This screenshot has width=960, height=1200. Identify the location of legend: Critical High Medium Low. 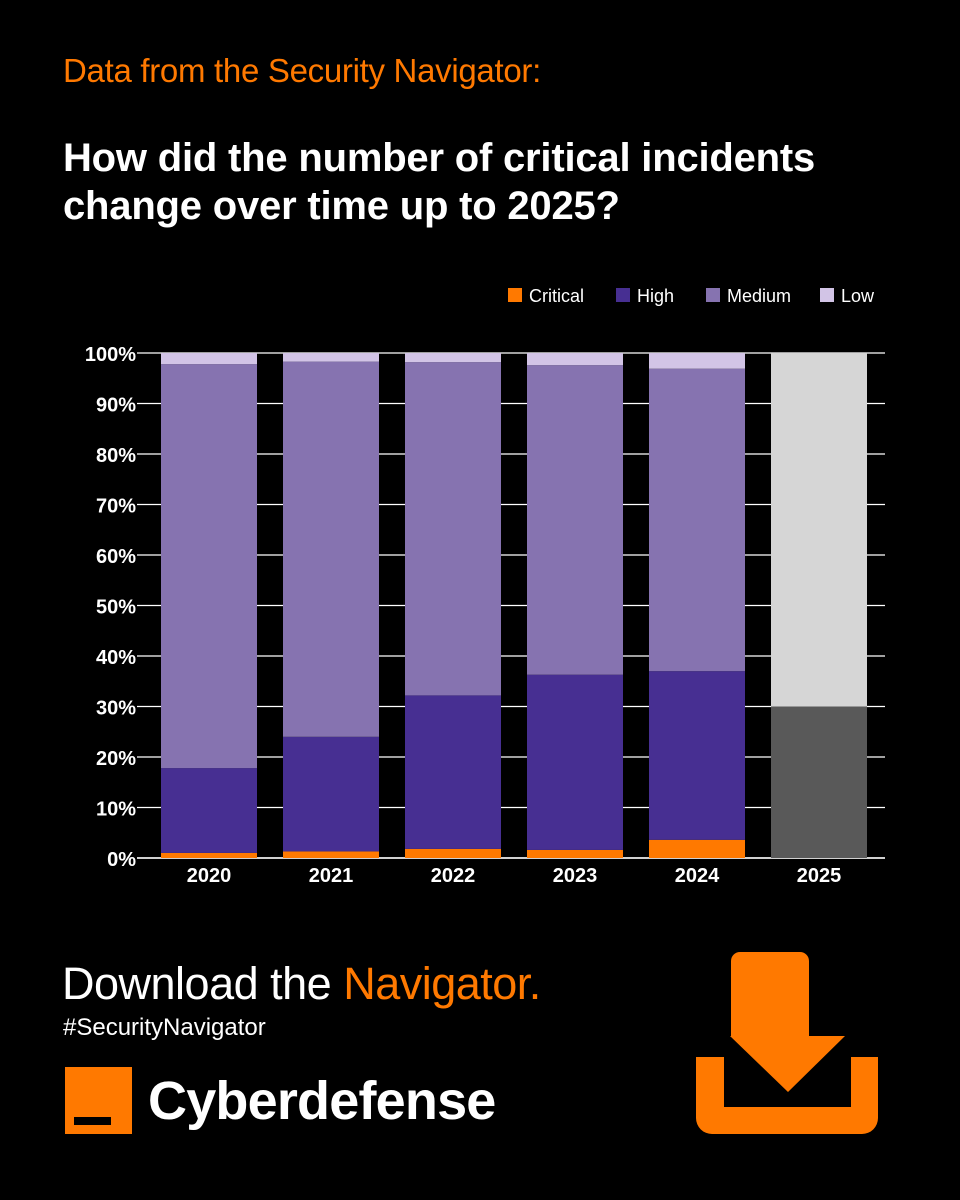
(691, 296).